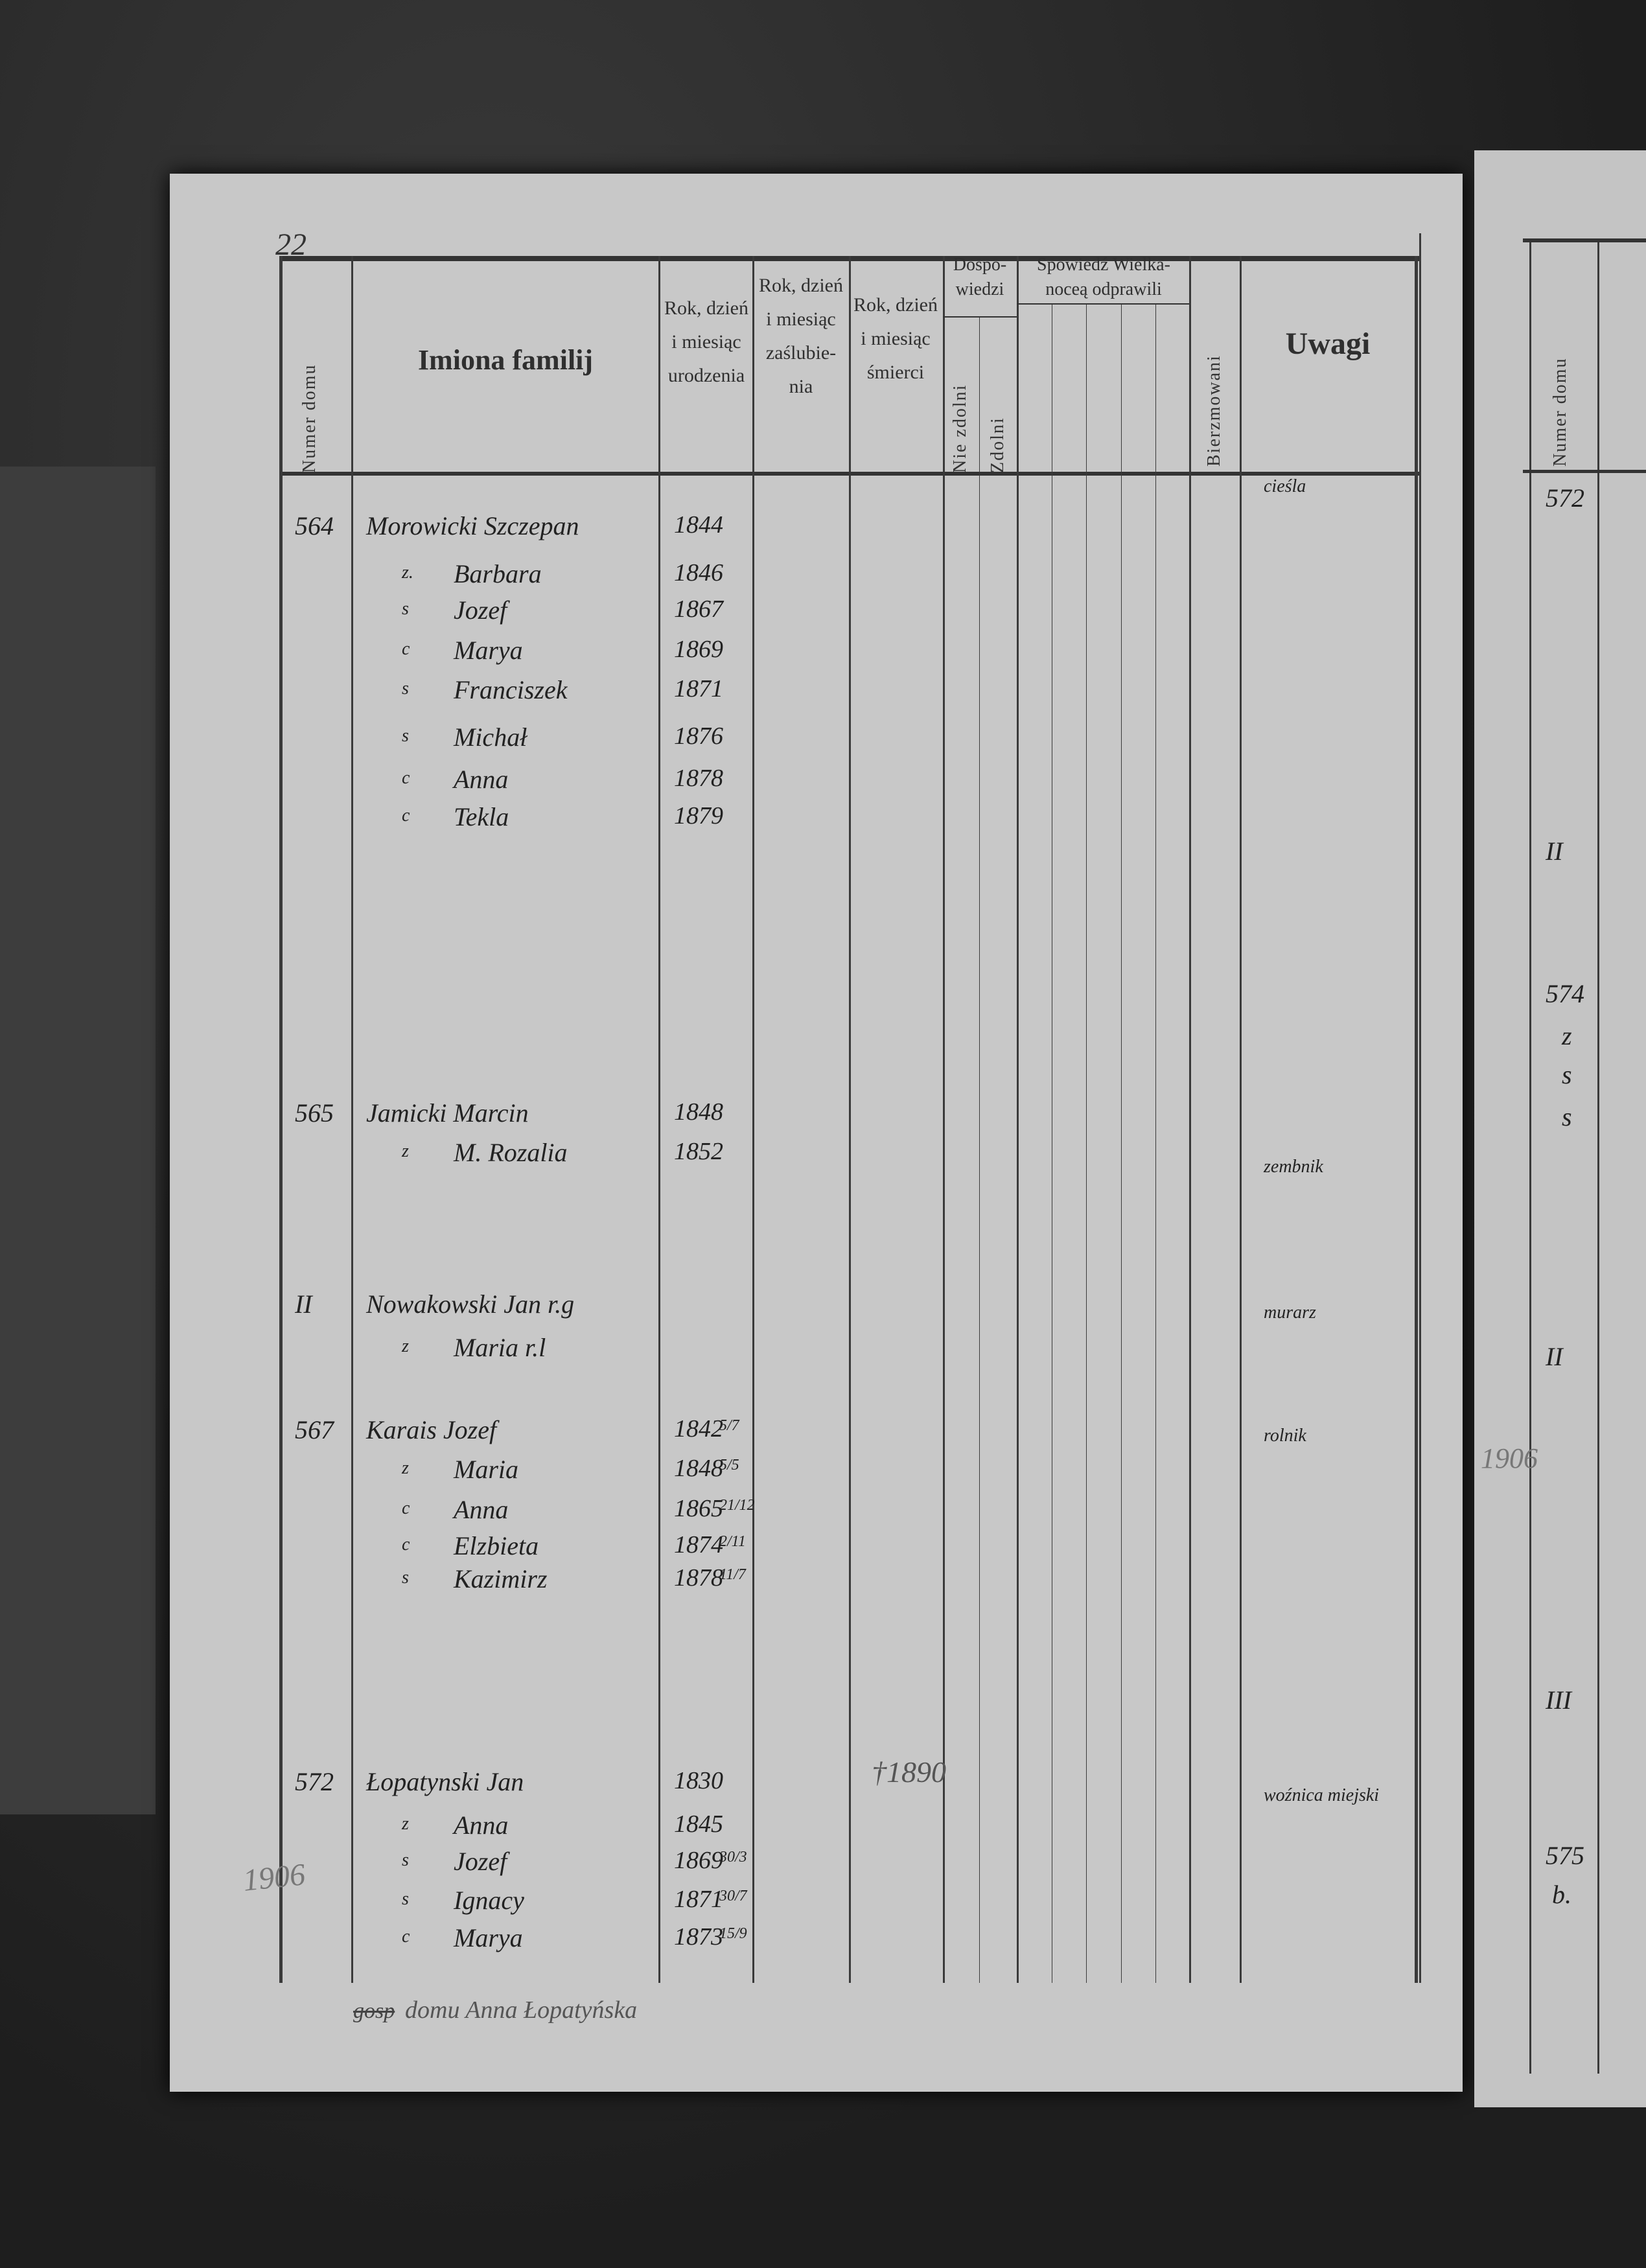 This screenshot has height=2268, width=1646. Describe the element at coordinates (473, 525) in the screenshot. I see `member-name: Morowicki Szczepan` at that location.